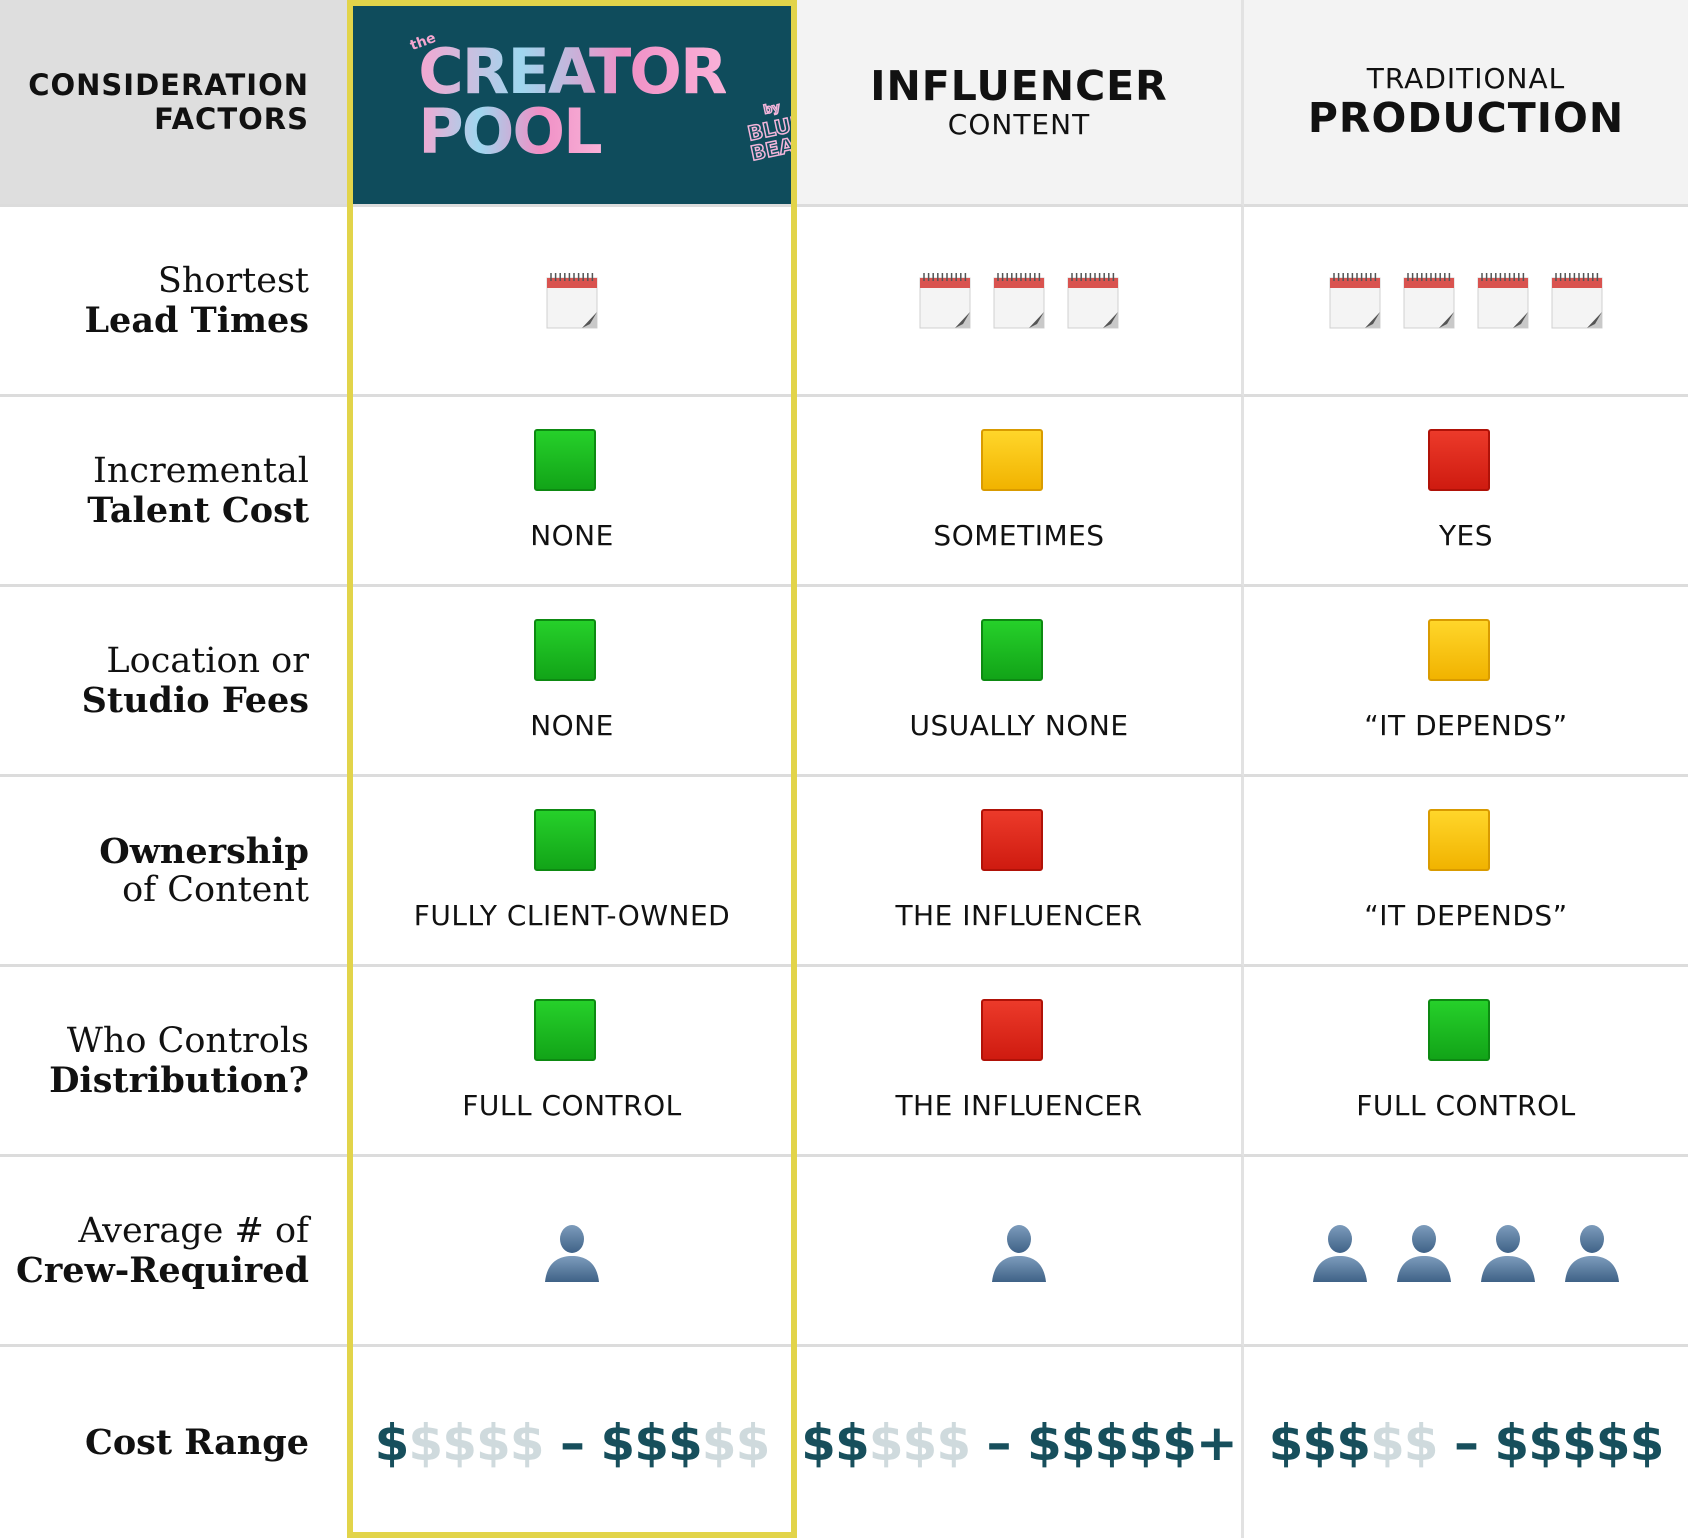  Describe the element at coordinates (201, 470) in the screenshot. I see `factor-line1: Incremental` at that location.